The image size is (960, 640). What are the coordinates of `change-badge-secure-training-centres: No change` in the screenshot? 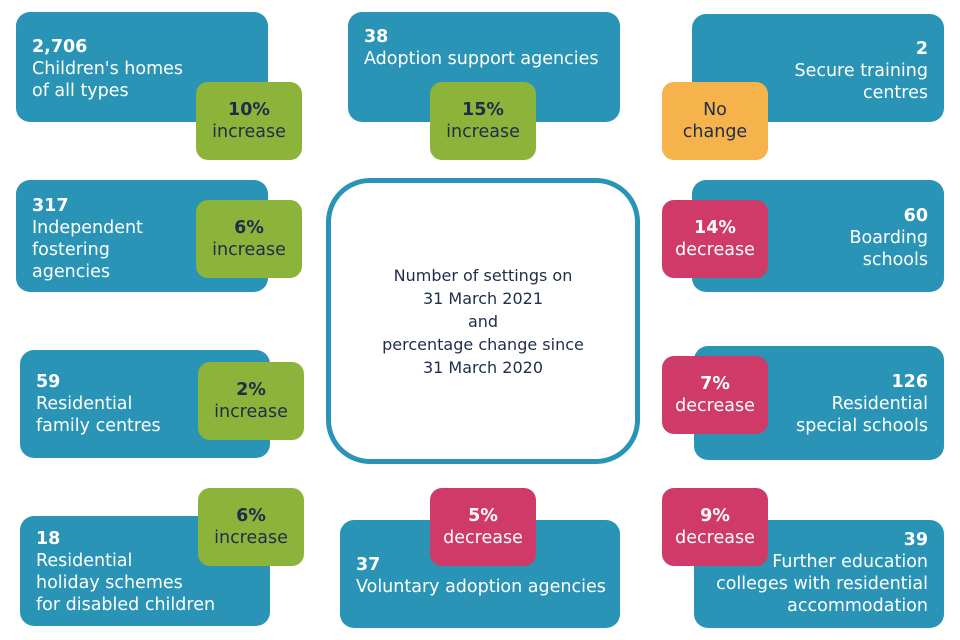 It's located at (715, 121).